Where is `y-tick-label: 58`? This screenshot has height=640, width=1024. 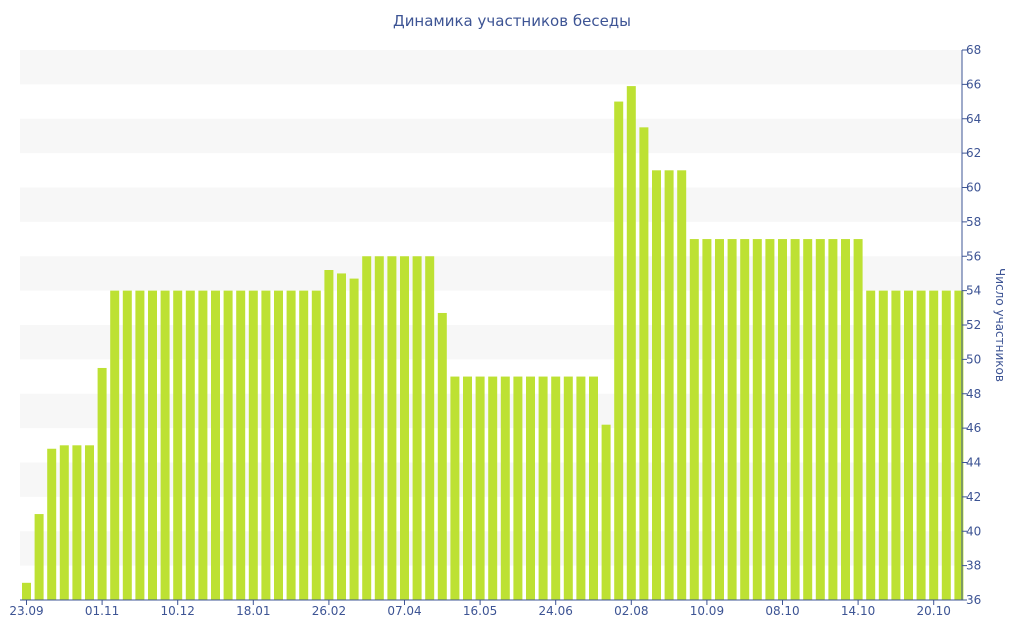 y-tick-label: 58 is located at coordinates (973, 222).